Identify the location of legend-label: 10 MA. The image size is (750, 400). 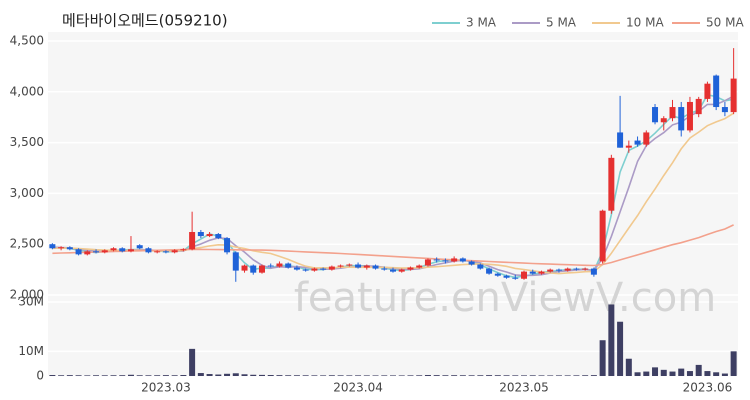
(645, 23).